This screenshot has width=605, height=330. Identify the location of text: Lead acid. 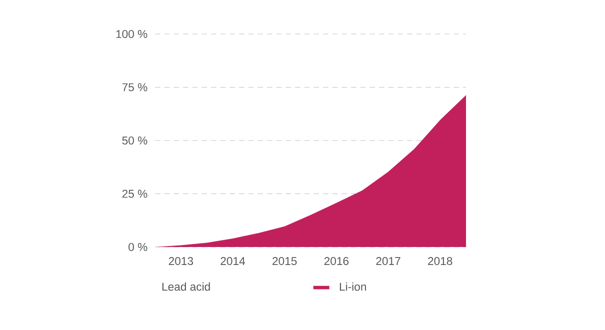
(186, 286).